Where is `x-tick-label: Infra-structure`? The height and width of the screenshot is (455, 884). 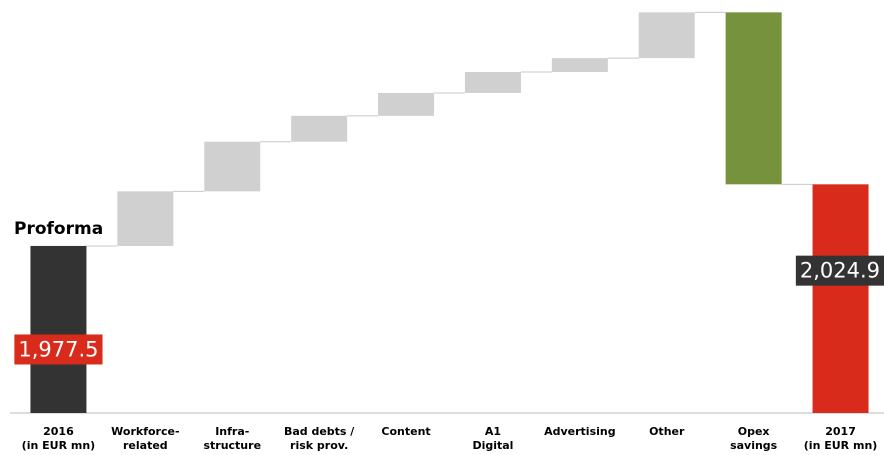 x-tick-label: Infra-structure is located at coordinates (232, 438).